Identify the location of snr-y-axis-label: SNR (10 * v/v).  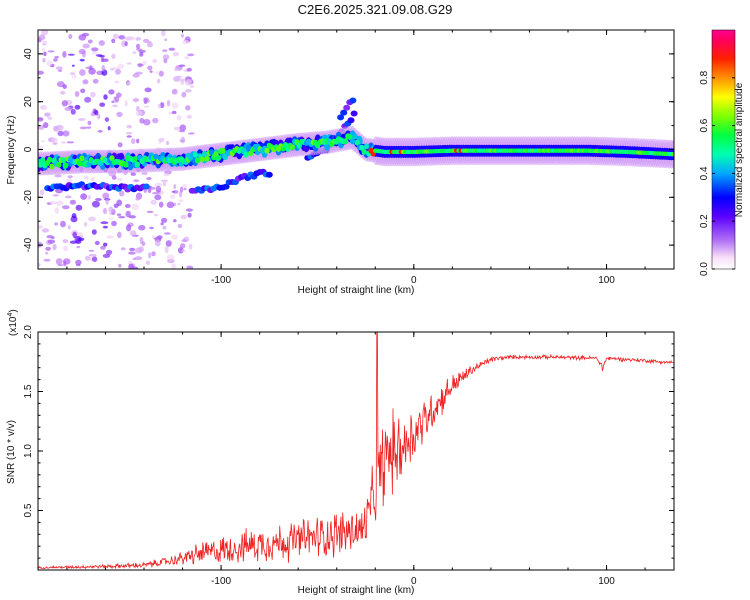
(11, 452).